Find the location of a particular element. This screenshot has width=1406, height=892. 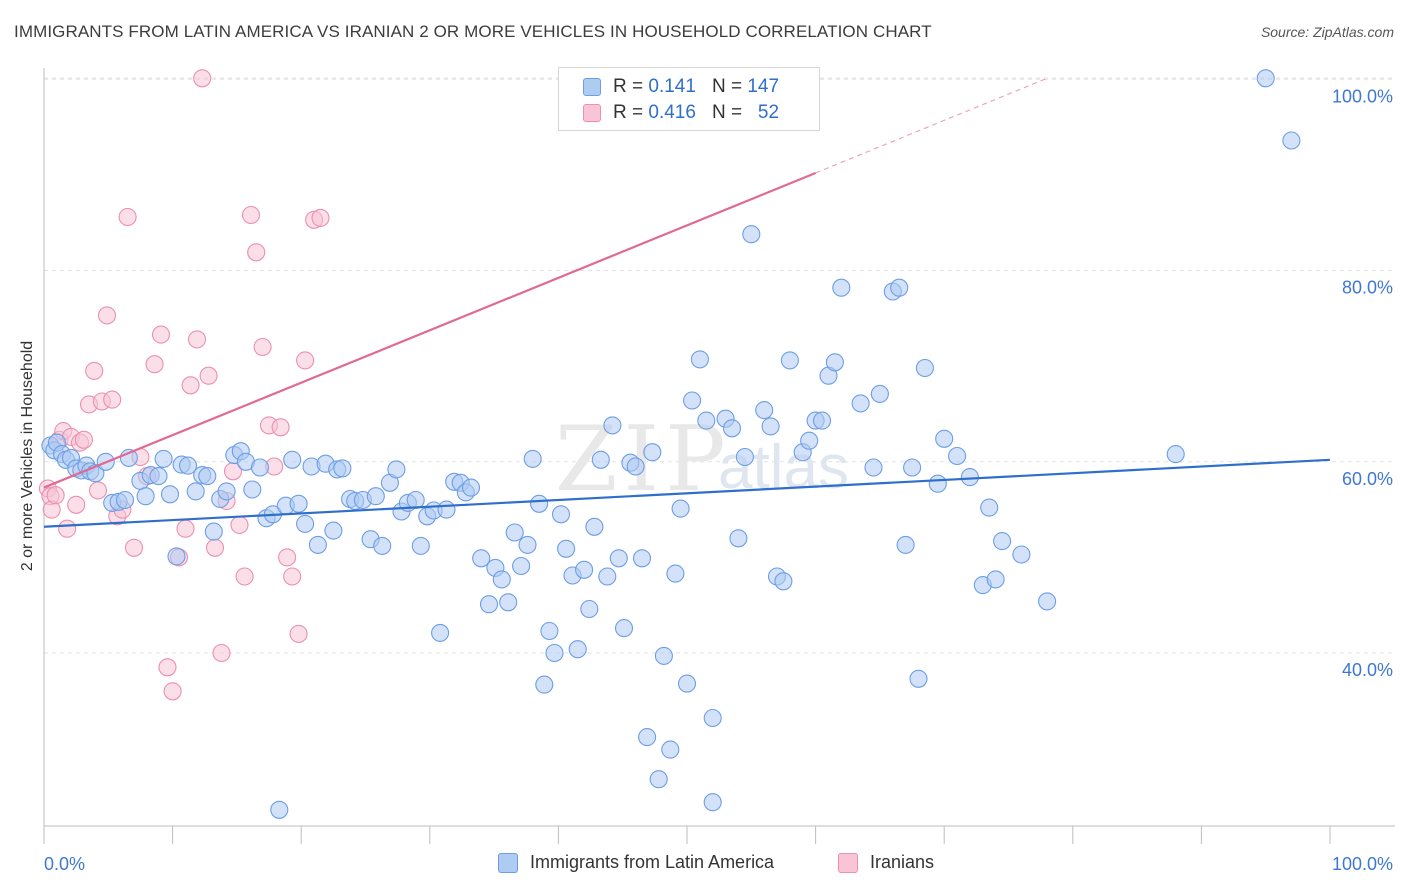

correlation-legend: R = 0.141 N = 147 R = 0.416 N = 52 is located at coordinates (689, 99).